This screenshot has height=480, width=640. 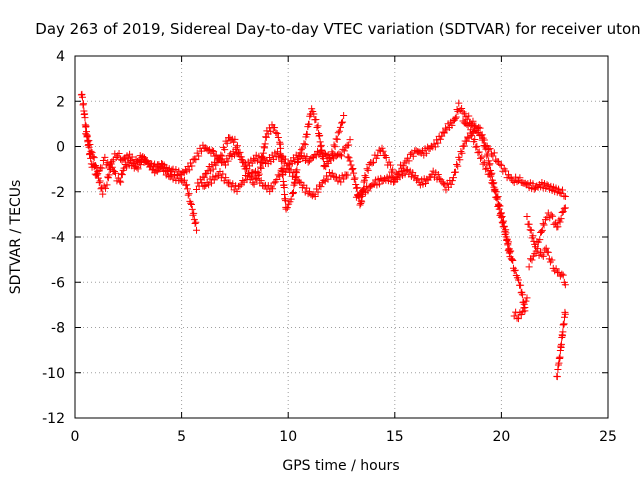 What do you see at coordinates (75, 437) in the screenshot?
I see `x-tick-label: 0` at bounding box center [75, 437].